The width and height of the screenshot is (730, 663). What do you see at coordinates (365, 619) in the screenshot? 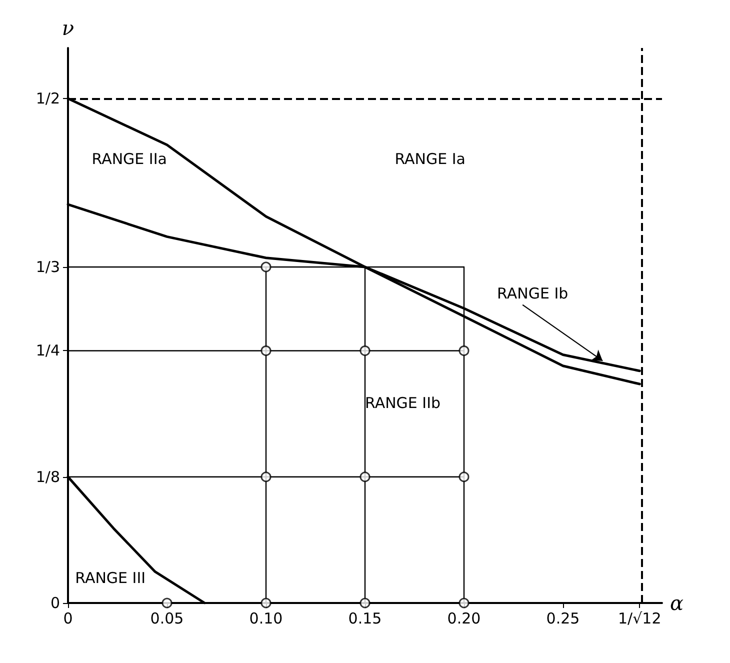
I see `x-tick-label: 0.15` at bounding box center [365, 619].